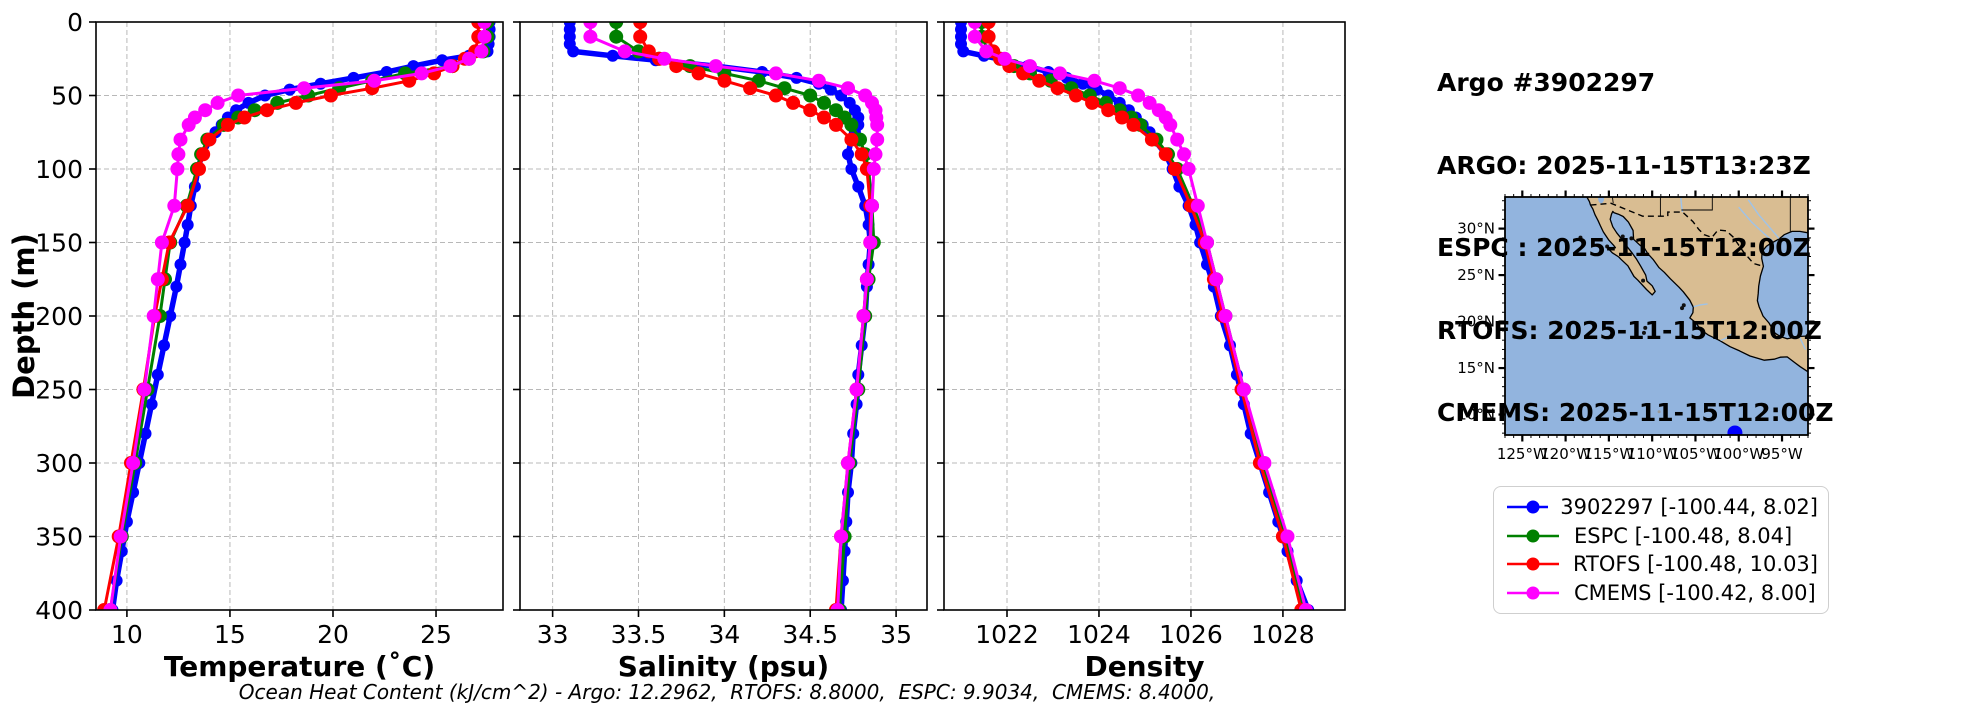 The width and height of the screenshot is (1967, 712). What do you see at coordinates (1191, 634) in the screenshot?
I see `x-tick-label: 1026` at bounding box center [1191, 634].